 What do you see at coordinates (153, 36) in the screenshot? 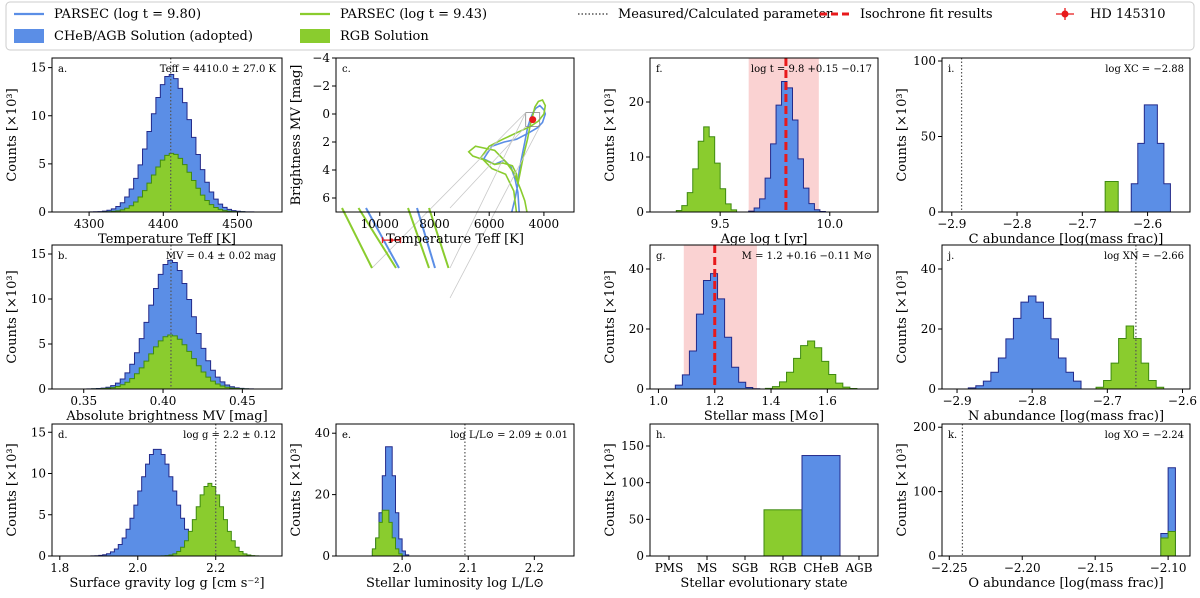
I see `legend-label: CHeB/AGB Solution (adopted)` at bounding box center [153, 36].